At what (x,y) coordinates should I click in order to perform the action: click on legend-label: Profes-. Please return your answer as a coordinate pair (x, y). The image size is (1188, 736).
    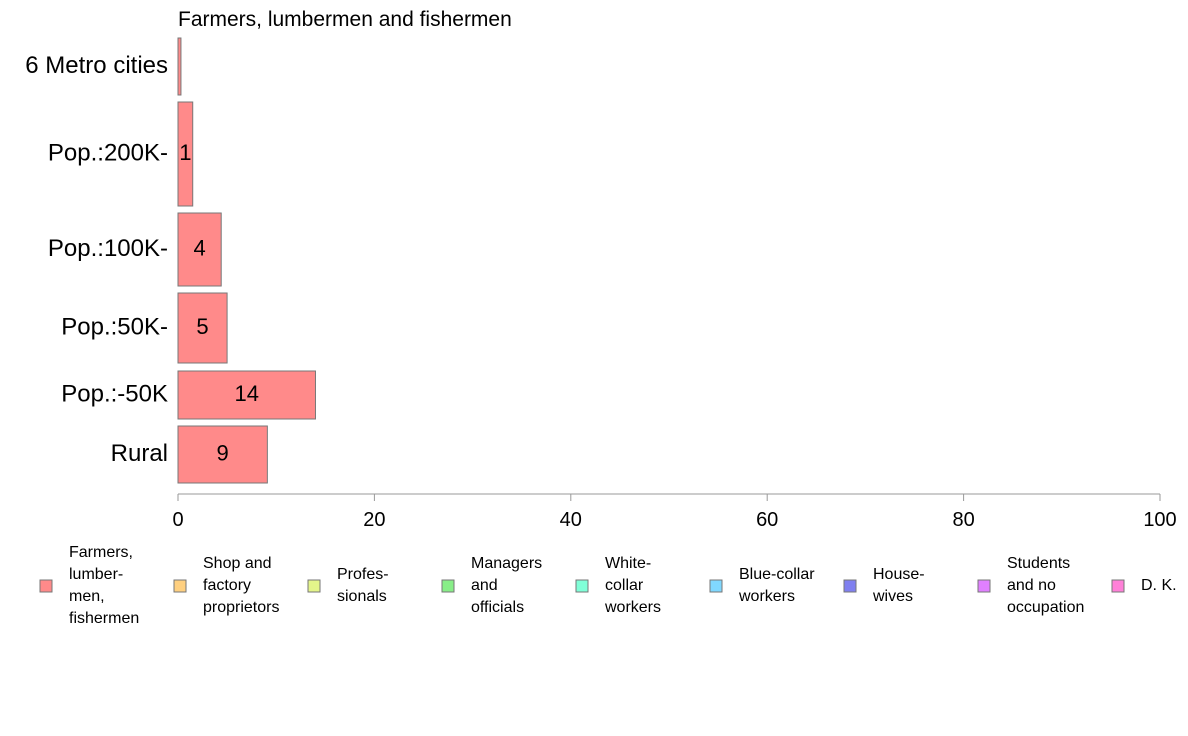
    Looking at the image, I should click on (363, 574).